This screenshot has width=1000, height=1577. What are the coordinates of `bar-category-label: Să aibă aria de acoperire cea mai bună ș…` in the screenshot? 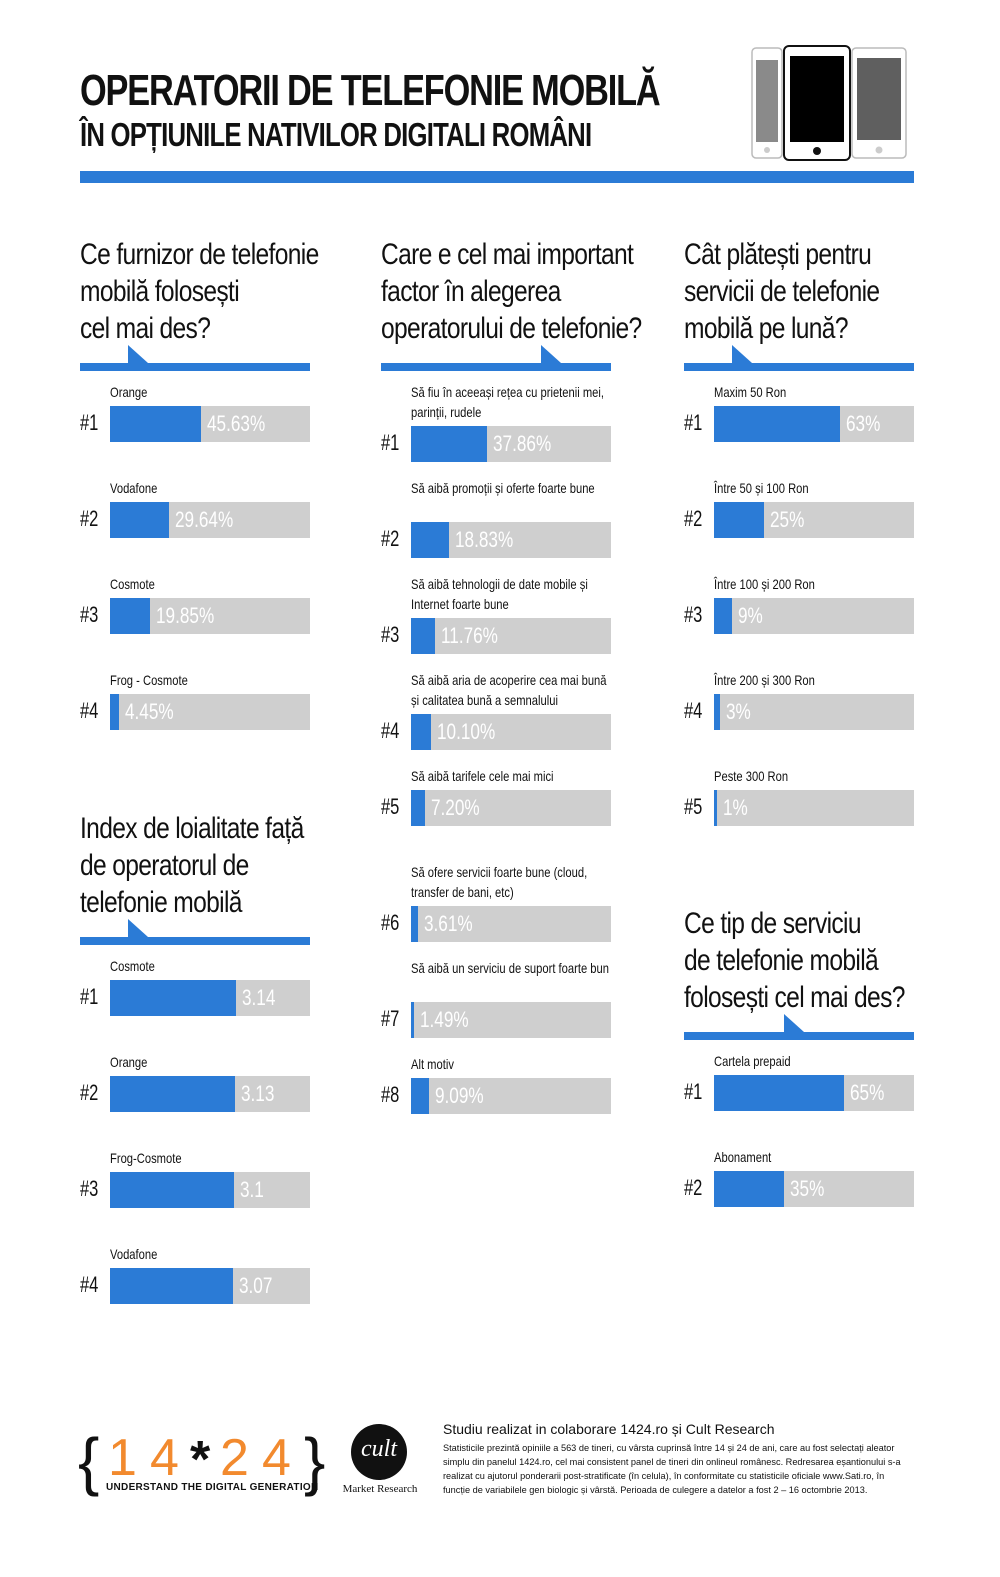 It's located at (509, 690).